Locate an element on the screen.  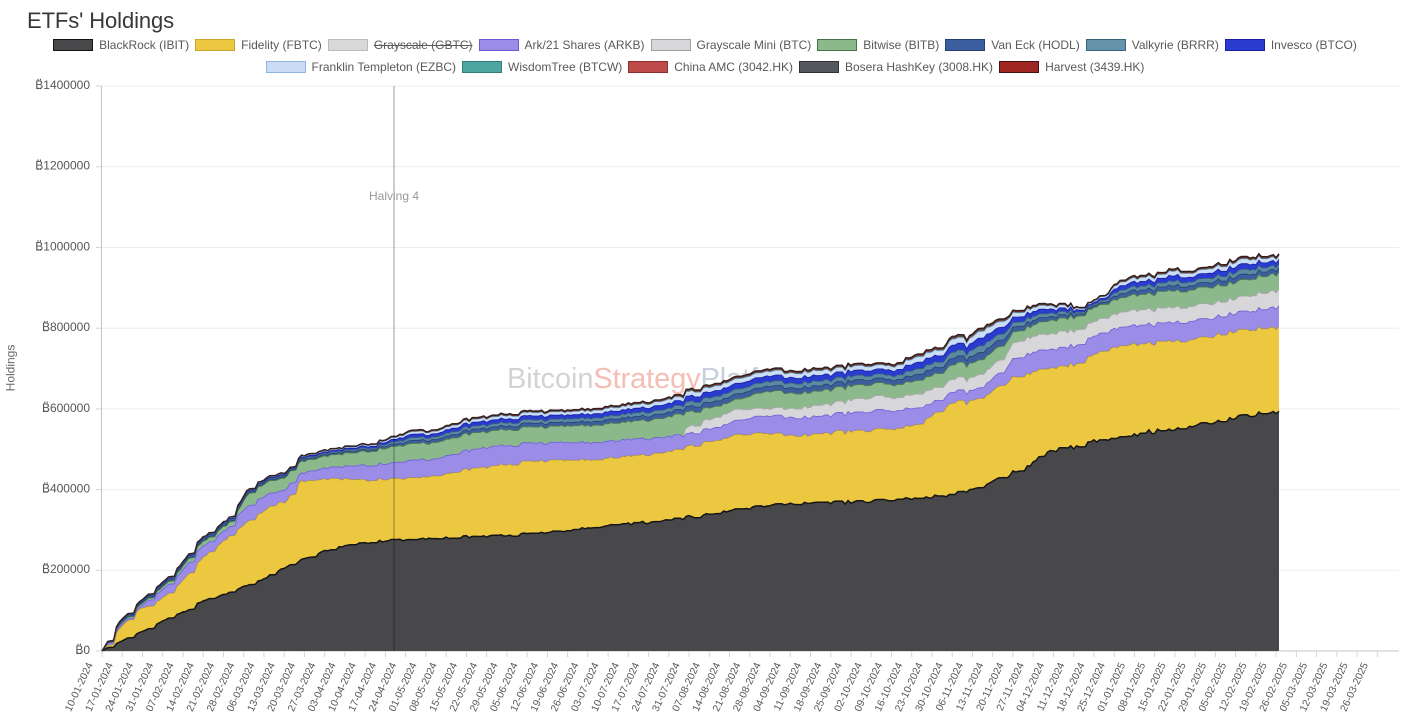
svg-text: B1200000 is located at coordinates (62, 166).